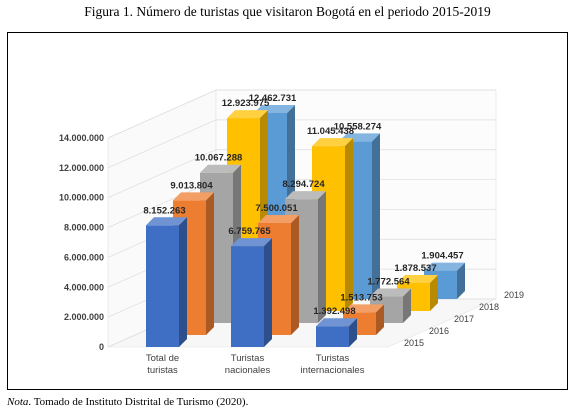 The width and height of the screenshot is (575, 413). What do you see at coordinates (414, 343) in the screenshot?
I see `series-depth-label: 2015` at bounding box center [414, 343].